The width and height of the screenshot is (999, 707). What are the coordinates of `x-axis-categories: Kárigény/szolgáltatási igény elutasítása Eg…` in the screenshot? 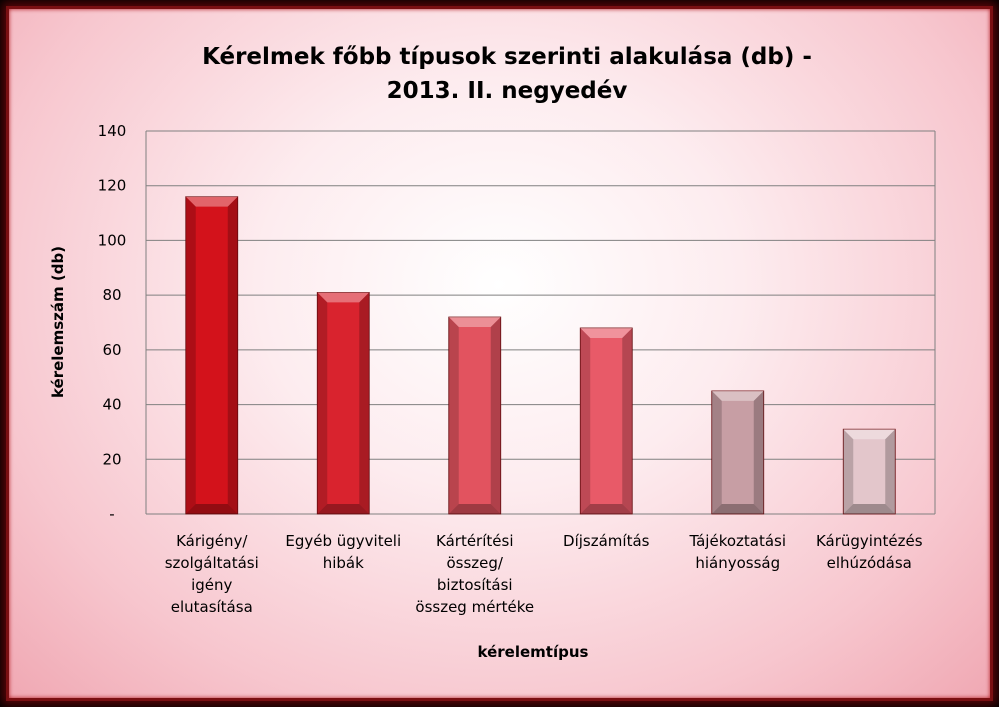 It's located at (544, 574).